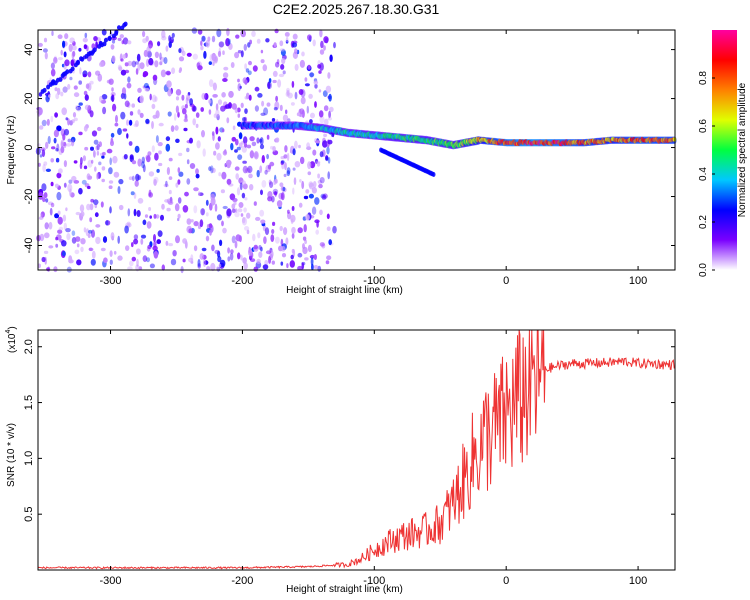 The image size is (750, 600). I want to click on spectrogram-y-tick-label: -20, so click(29, 197).